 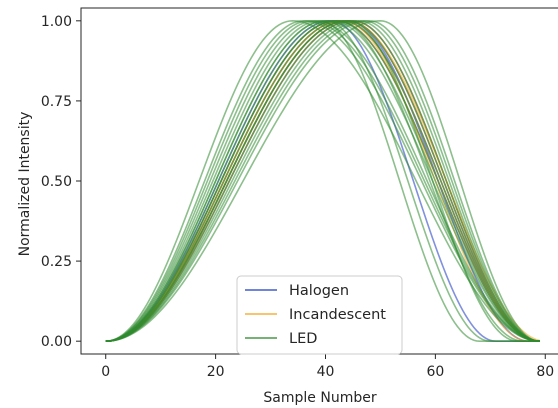 I want to click on x-tick-label: 20, so click(x=216, y=372).